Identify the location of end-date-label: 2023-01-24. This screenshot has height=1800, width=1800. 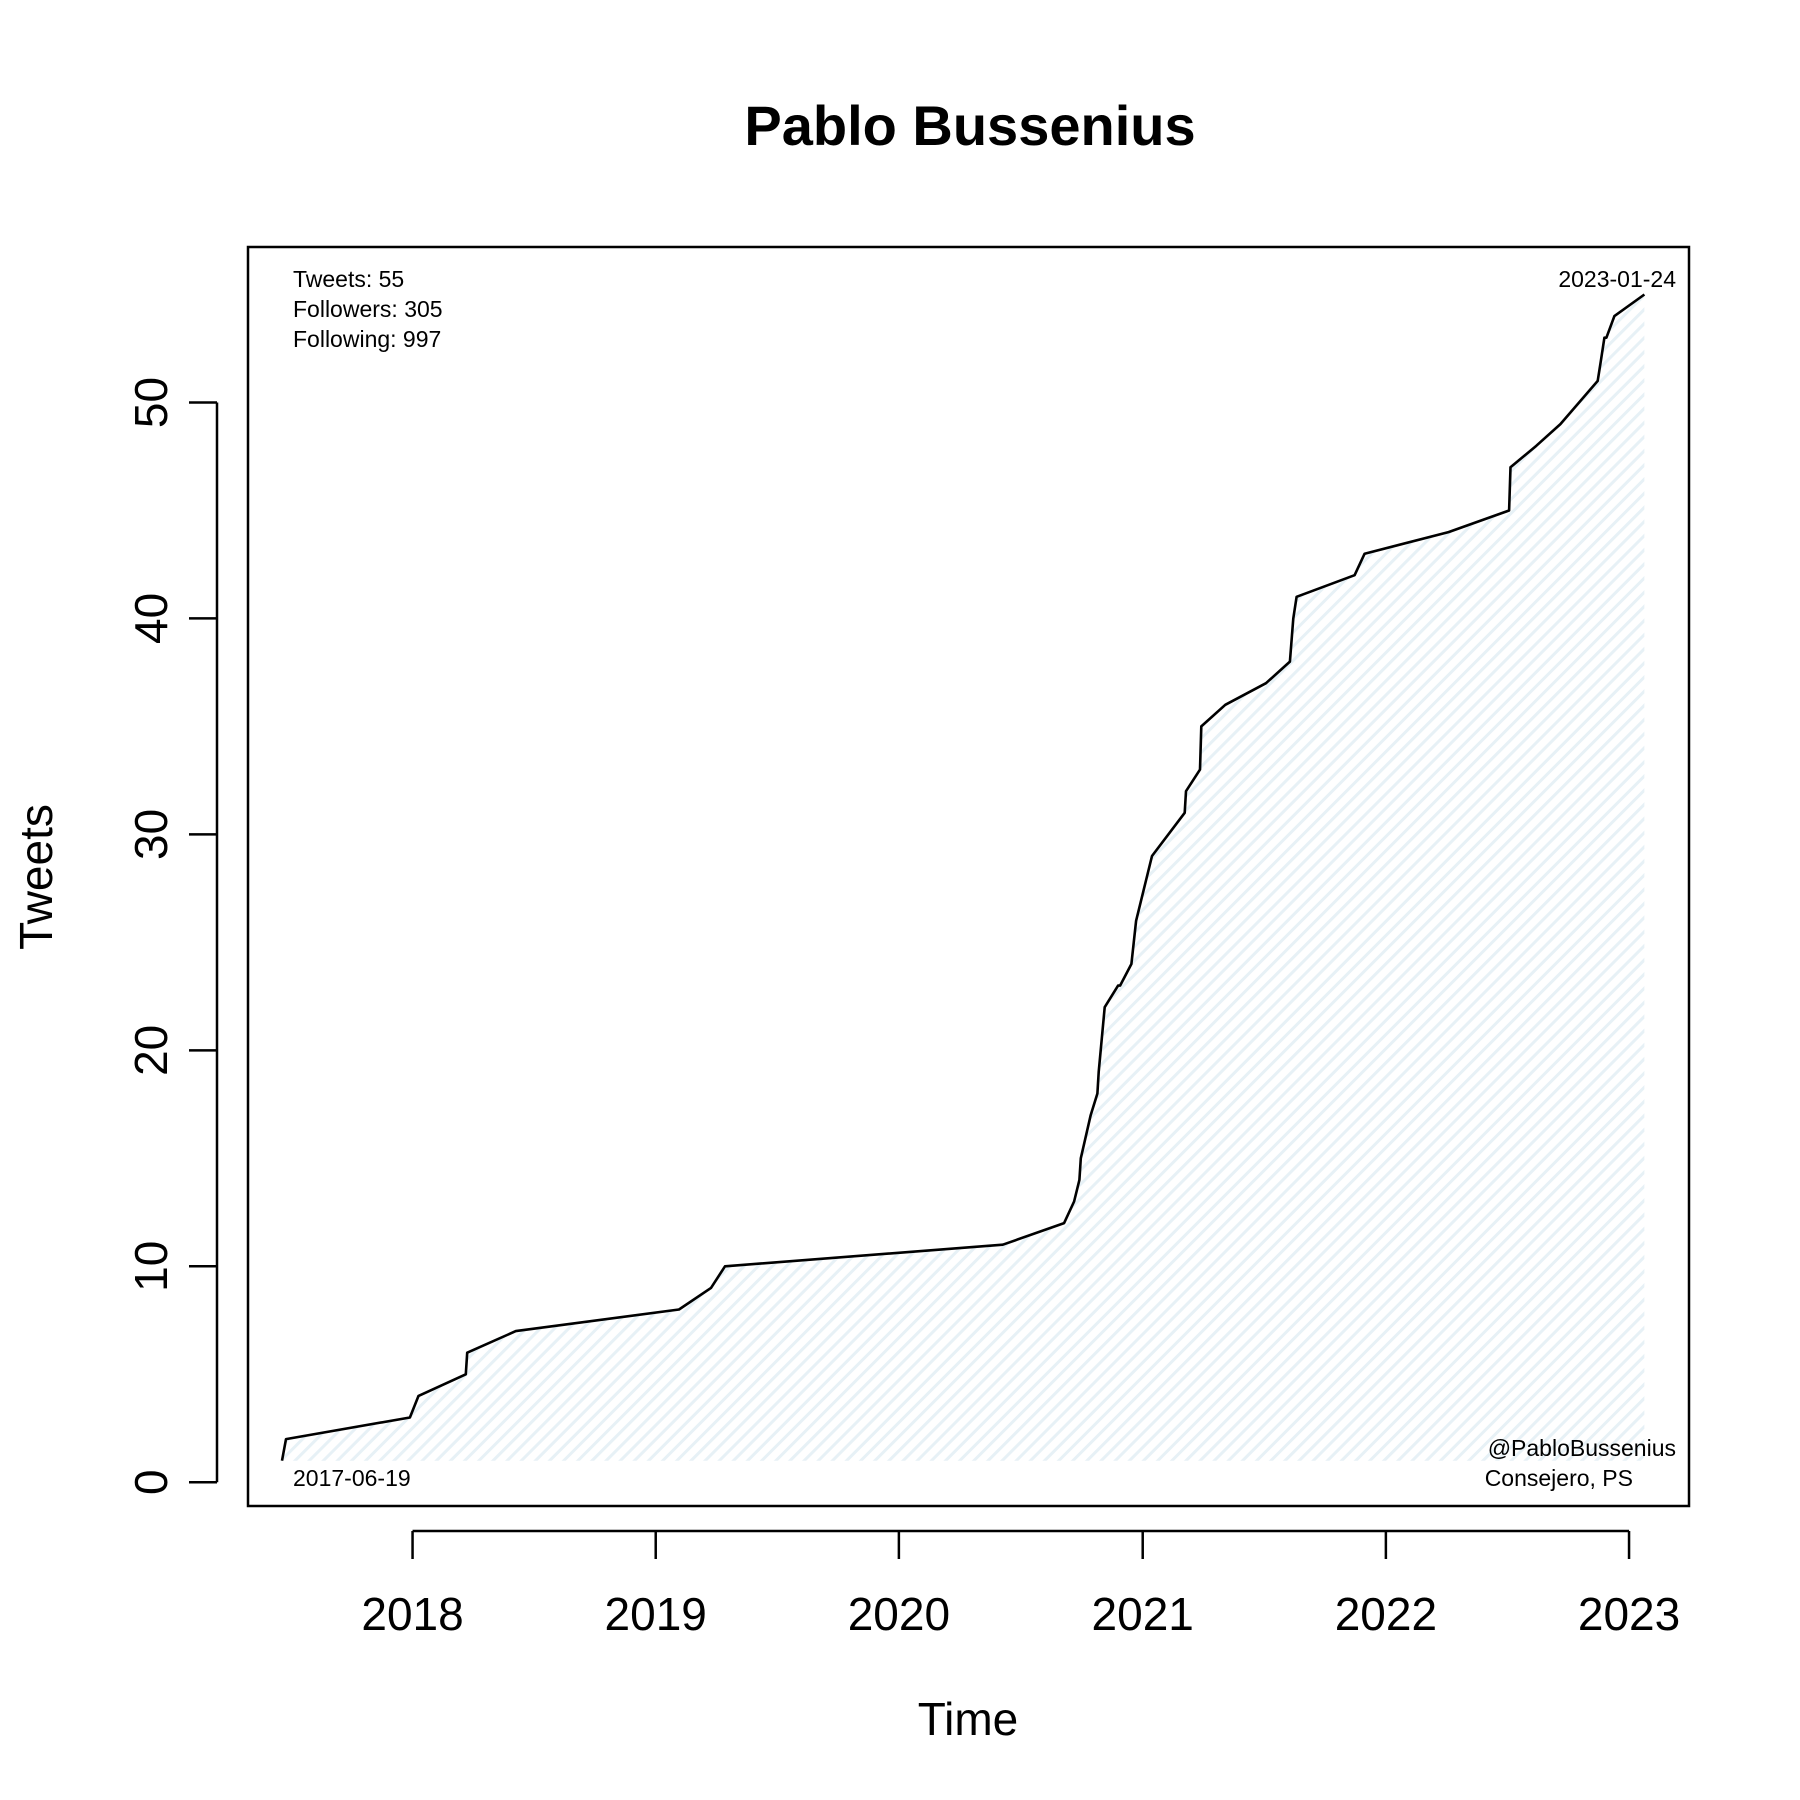
(1617, 279).